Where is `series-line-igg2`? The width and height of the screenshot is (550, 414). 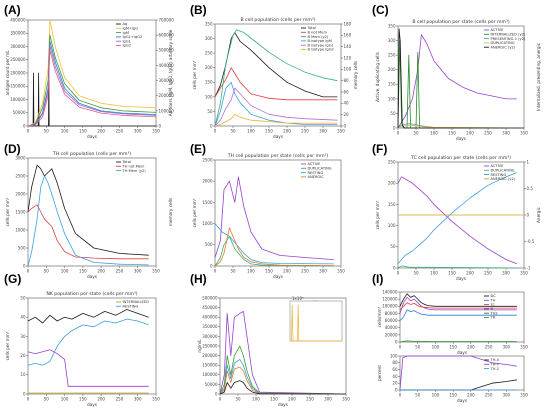 series-line-igg2 is located at coordinates (92, 88).